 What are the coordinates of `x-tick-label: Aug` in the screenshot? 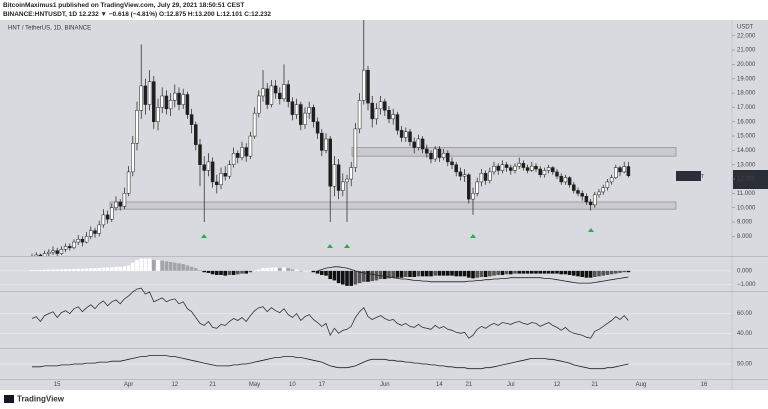 It's located at (641, 385).